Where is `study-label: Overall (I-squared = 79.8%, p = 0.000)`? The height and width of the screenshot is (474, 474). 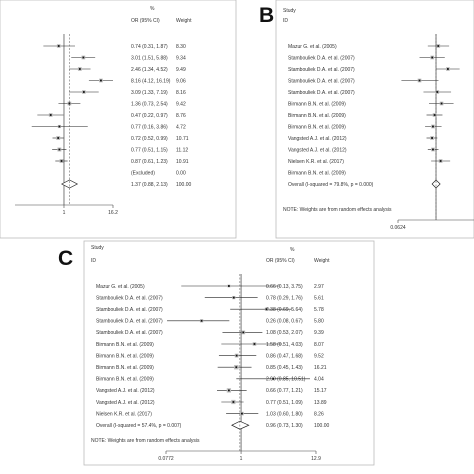 study-label: Overall (I-squared = 79.8%, p = 0.000) is located at coordinates (331, 185).